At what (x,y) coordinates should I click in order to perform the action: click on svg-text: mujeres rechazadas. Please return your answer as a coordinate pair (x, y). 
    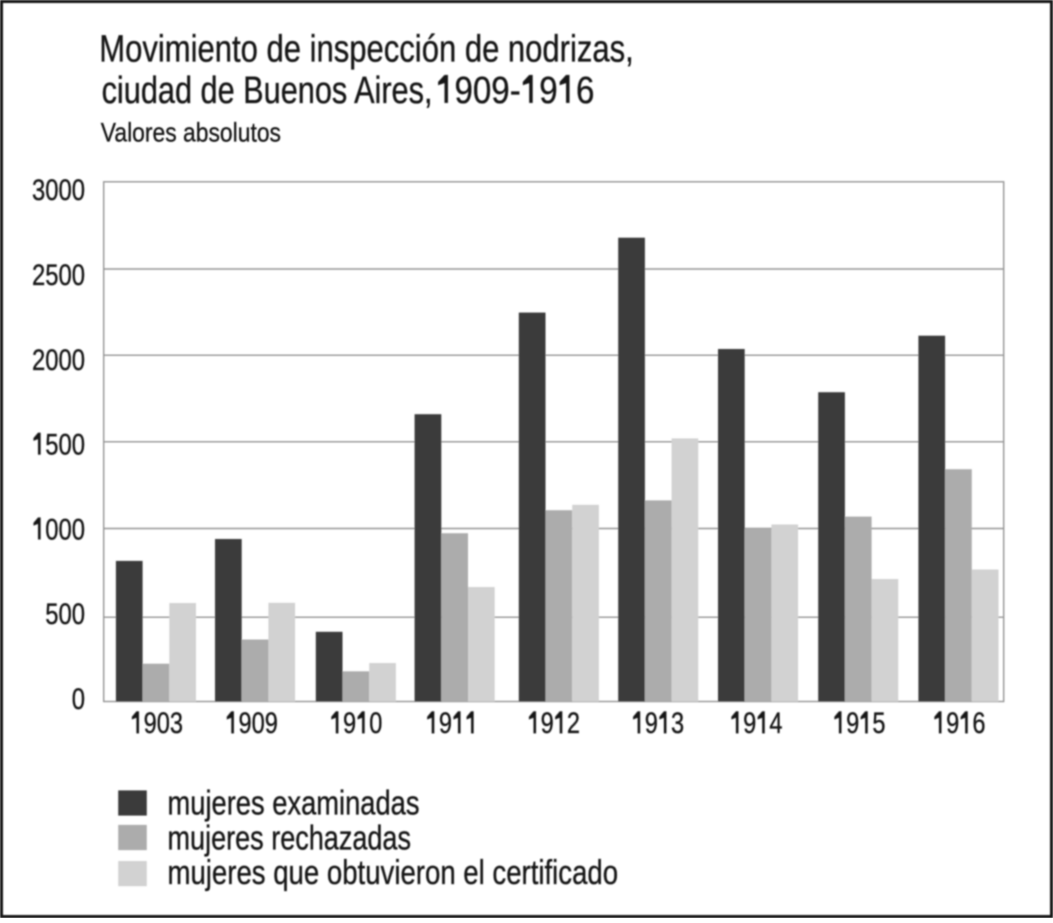
    Looking at the image, I should click on (290, 838).